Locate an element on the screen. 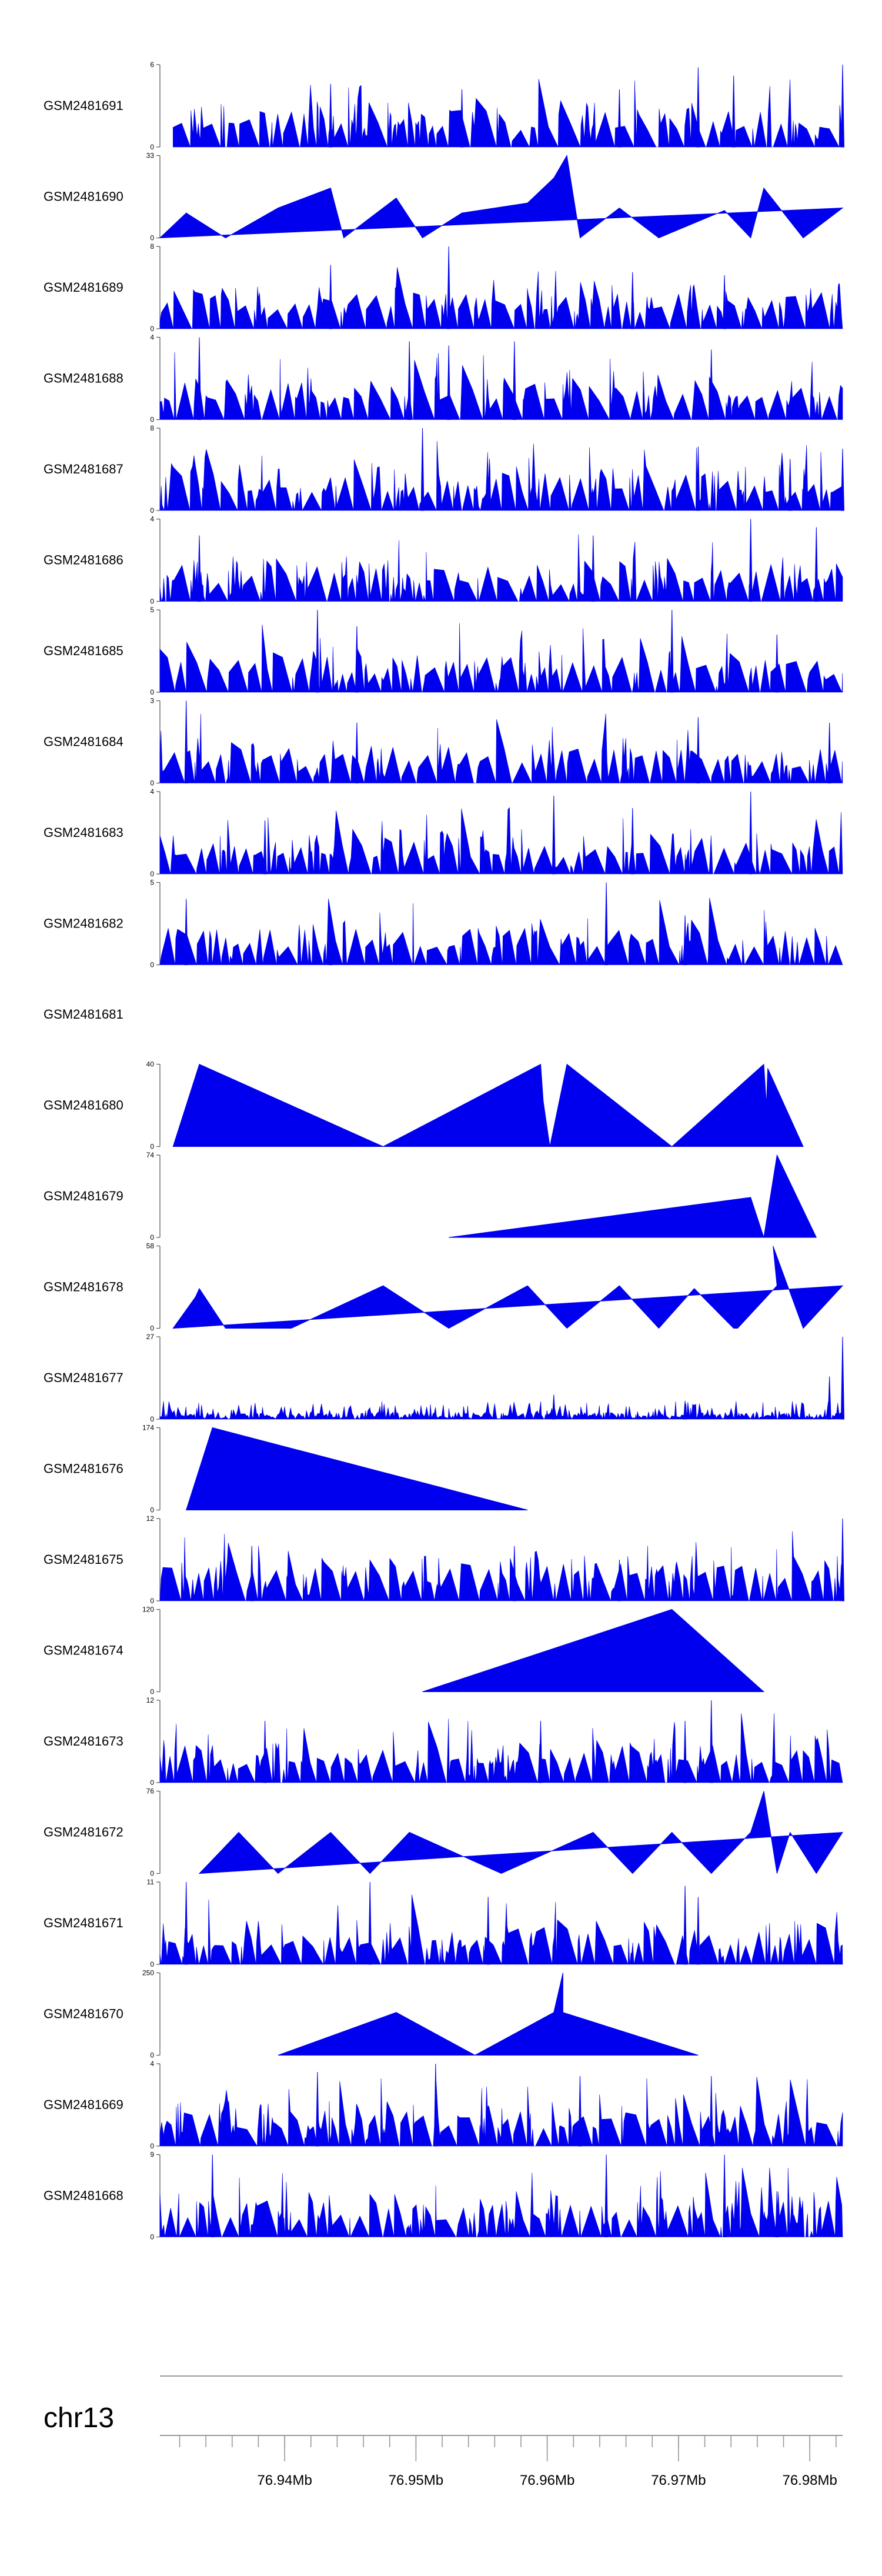 This screenshot has height=2576, width=882. track-GSM2481686: GSM2481686 4 0 is located at coordinates (443, 560).